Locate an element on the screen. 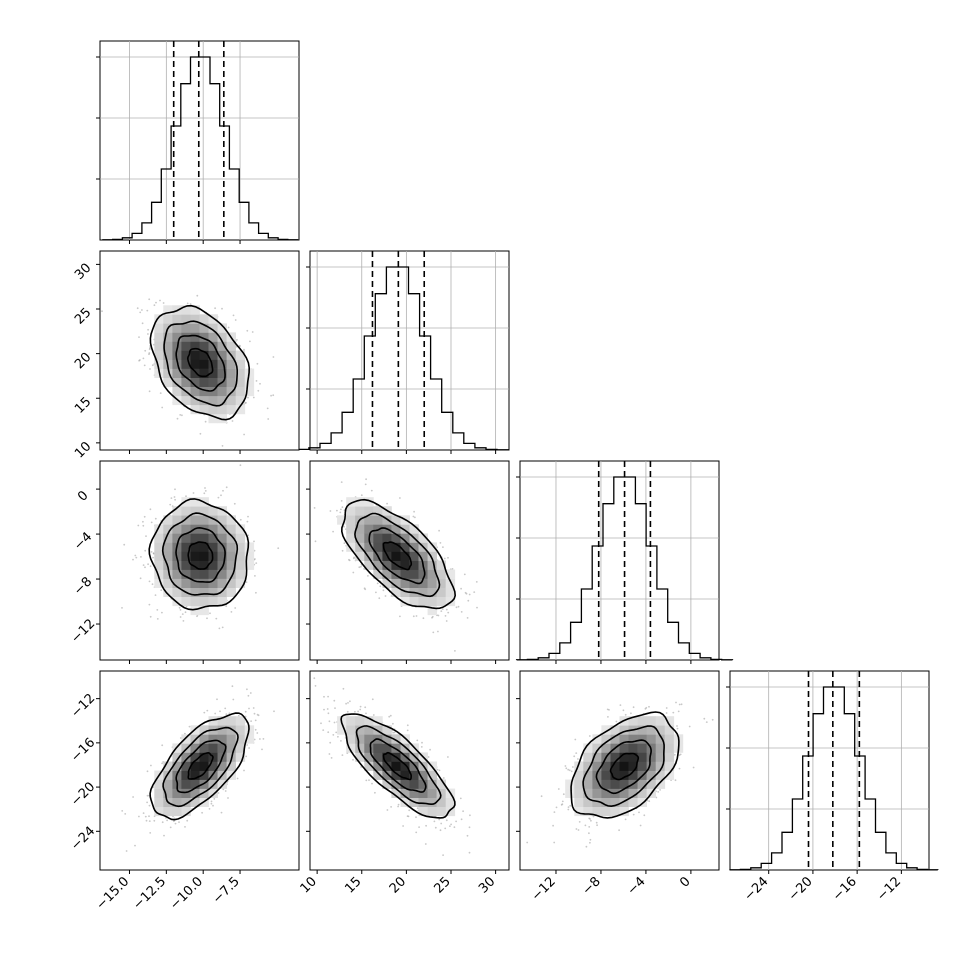  ytick-label-1-2: 20 is located at coordinates (83, 361).